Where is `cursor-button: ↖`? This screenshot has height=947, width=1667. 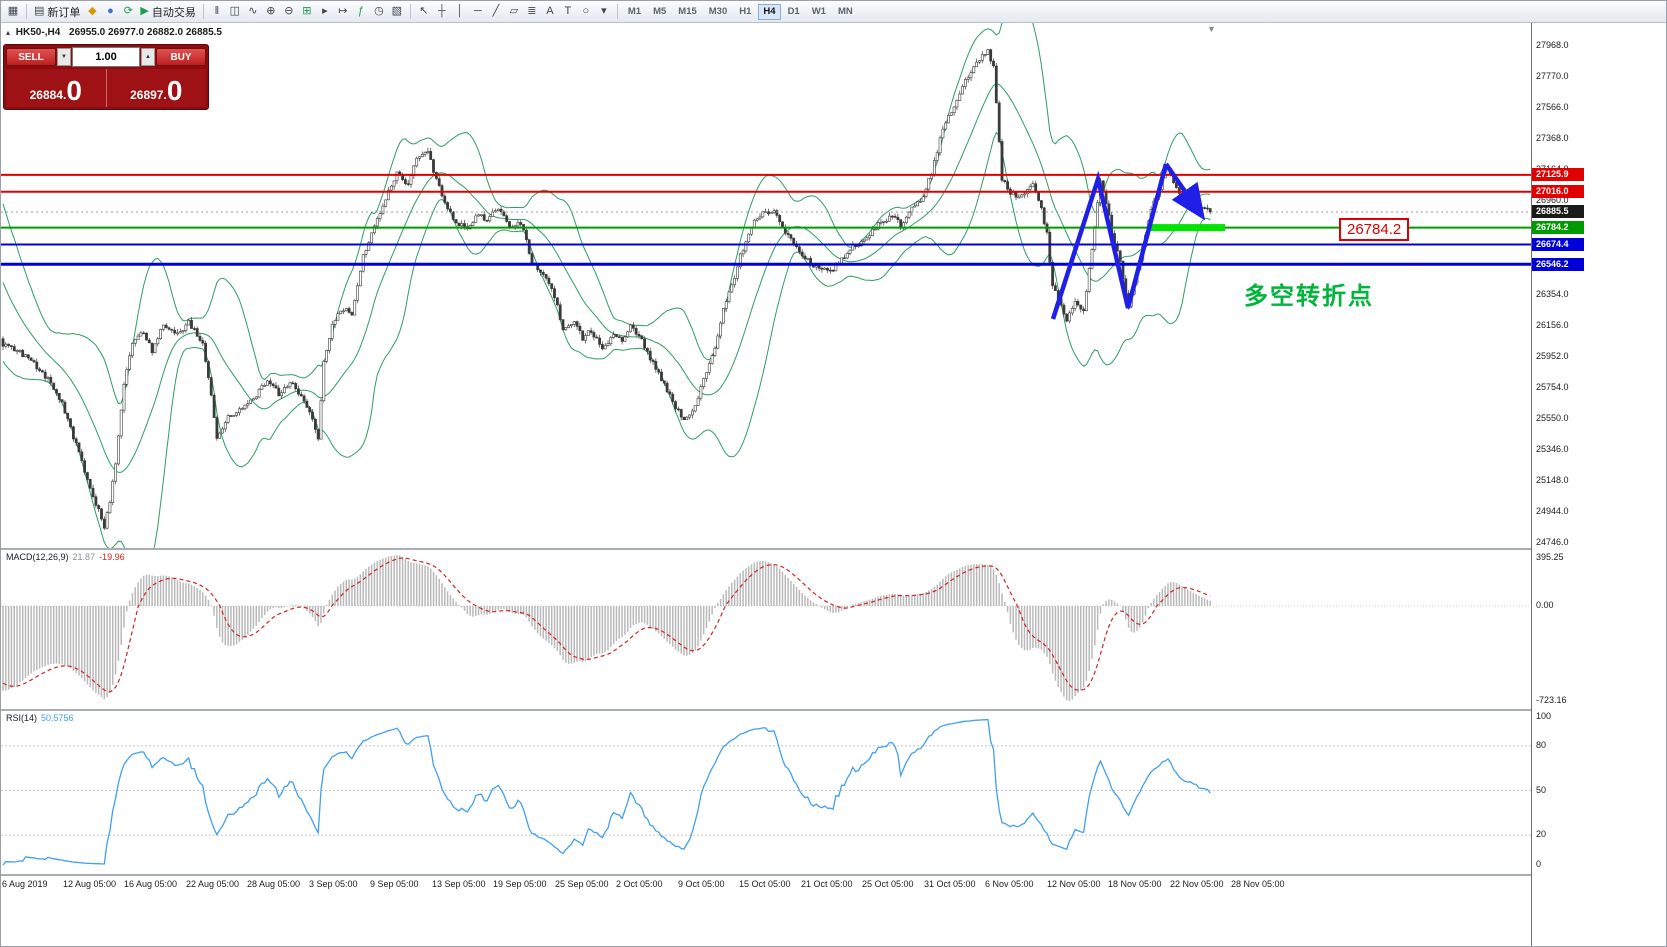
cursor-button: ↖ is located at coordinates (424, 12).